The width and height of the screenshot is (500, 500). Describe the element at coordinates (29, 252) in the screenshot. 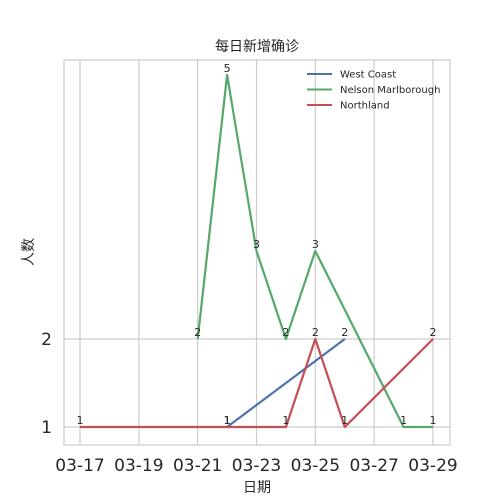

I see `y-axis-label: 人数` at that location.